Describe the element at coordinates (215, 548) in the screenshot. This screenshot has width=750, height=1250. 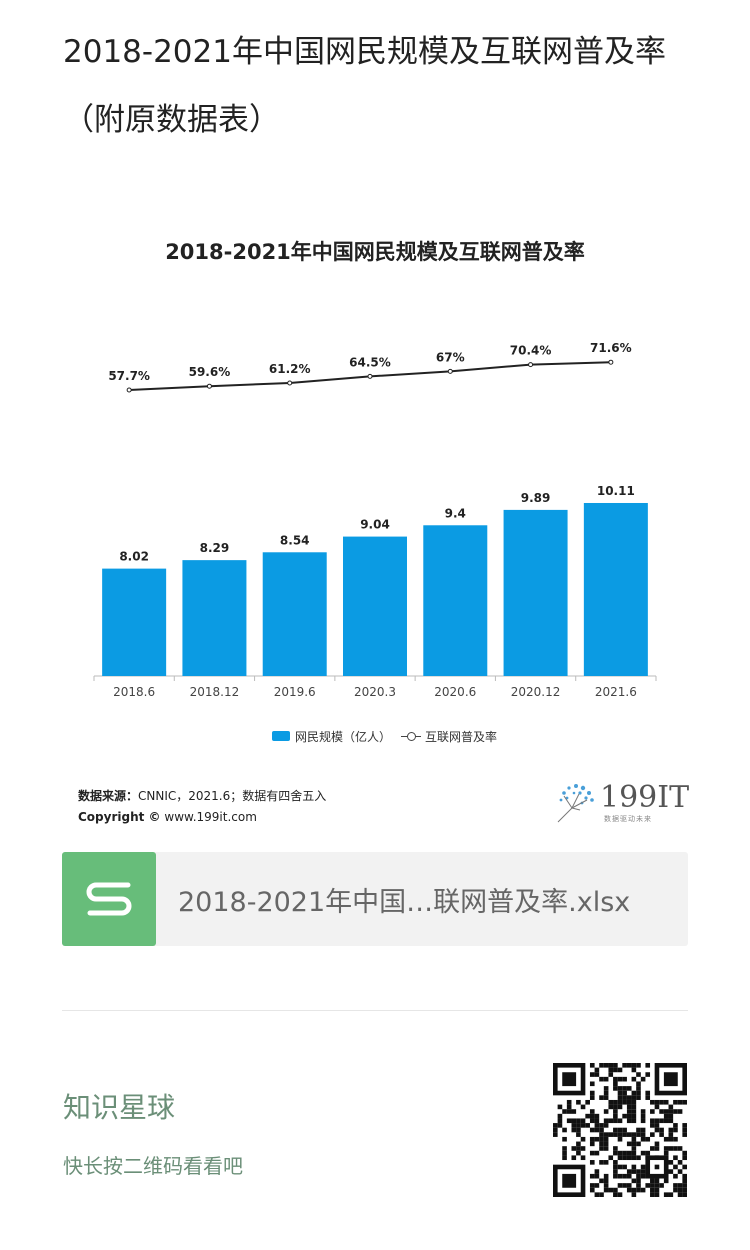
I see `bar-value-label: 8.29` at that location.